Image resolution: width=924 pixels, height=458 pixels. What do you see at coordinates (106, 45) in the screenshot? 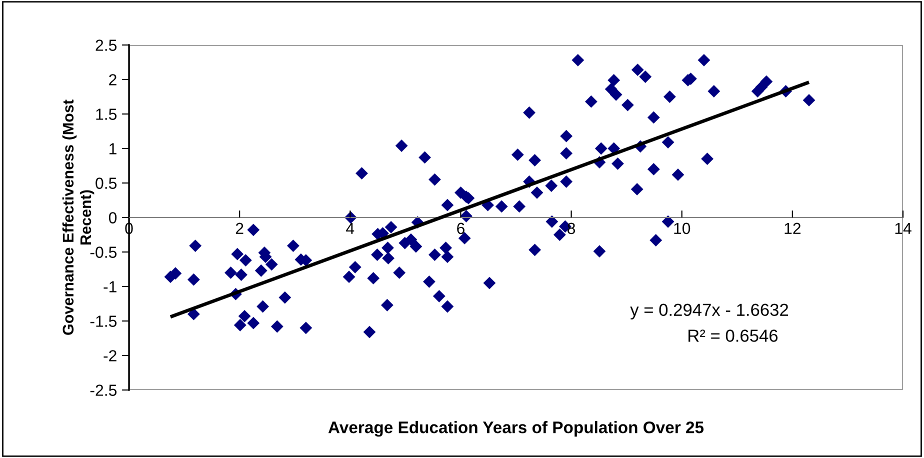
I see `y-tick-label: 2.5` at bounding box center [106, 45].